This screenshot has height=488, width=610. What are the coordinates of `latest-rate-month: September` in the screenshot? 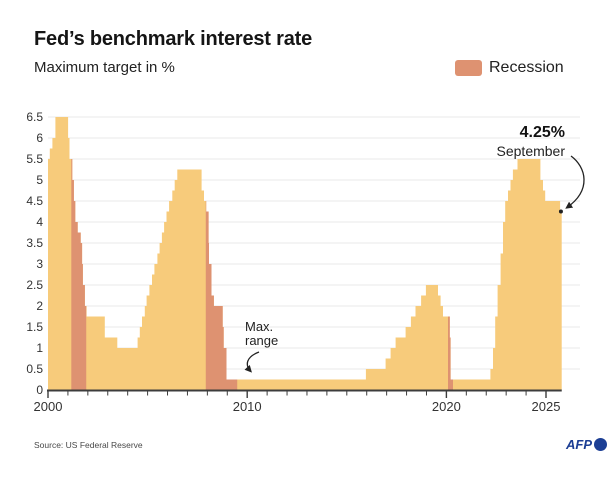 It's located at (530, 151).